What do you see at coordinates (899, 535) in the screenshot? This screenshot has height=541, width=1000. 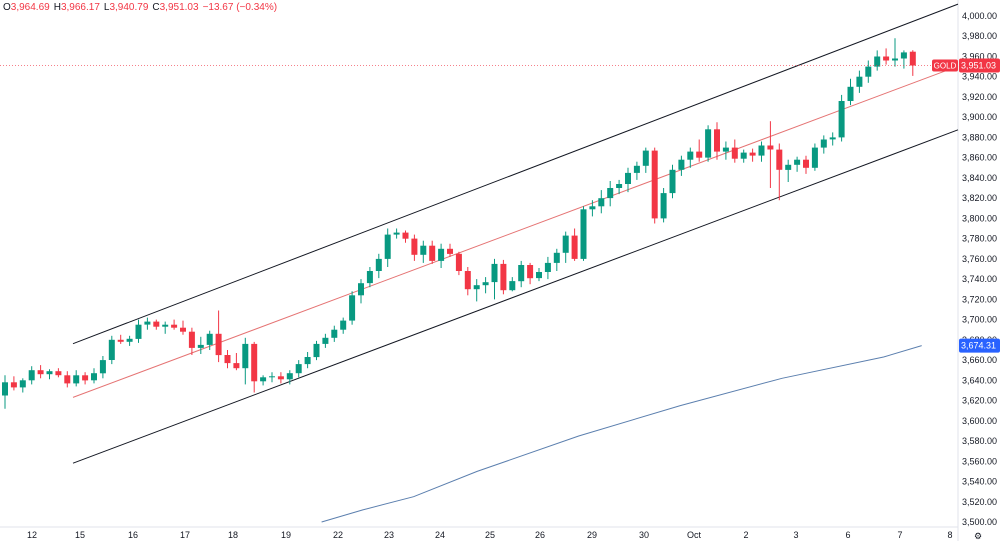 I see `x-tick-label: 7` at bounding box center [899, 535].